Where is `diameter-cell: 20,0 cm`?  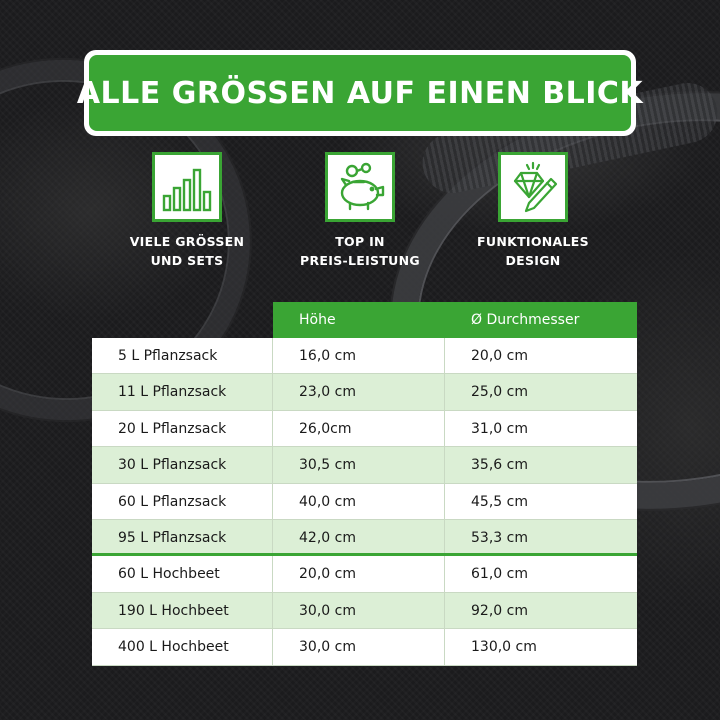 diameter-cell: 20,0 cm is located at coordinates (499, 356).